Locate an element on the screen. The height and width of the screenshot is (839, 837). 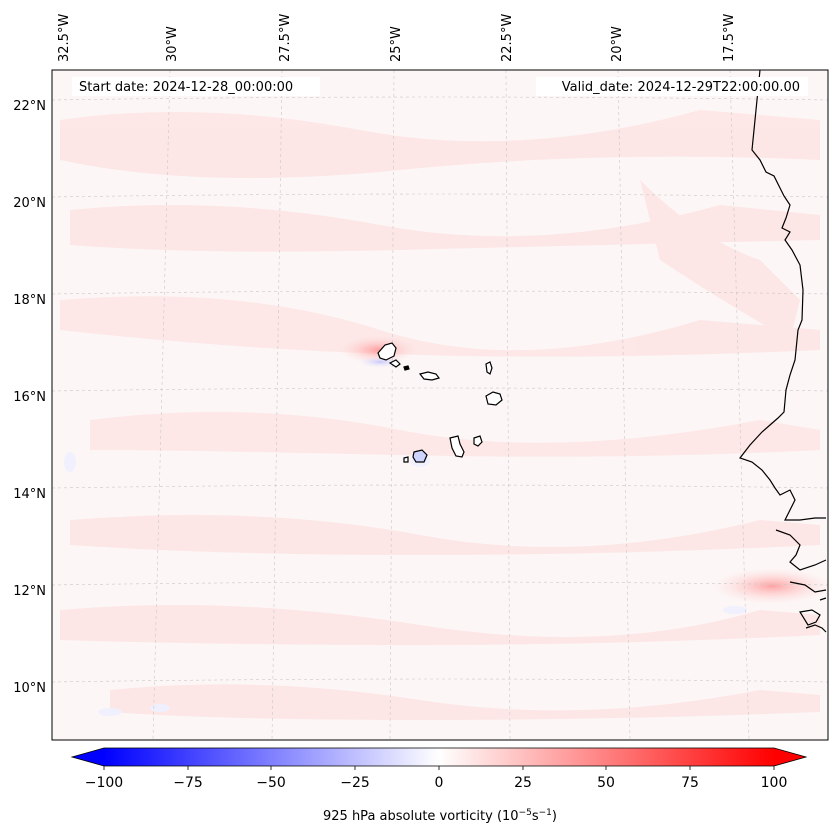
colorbar-title: 925 hPa absolute vorticity (10−5s−1) is located at coordinates (440, 816).